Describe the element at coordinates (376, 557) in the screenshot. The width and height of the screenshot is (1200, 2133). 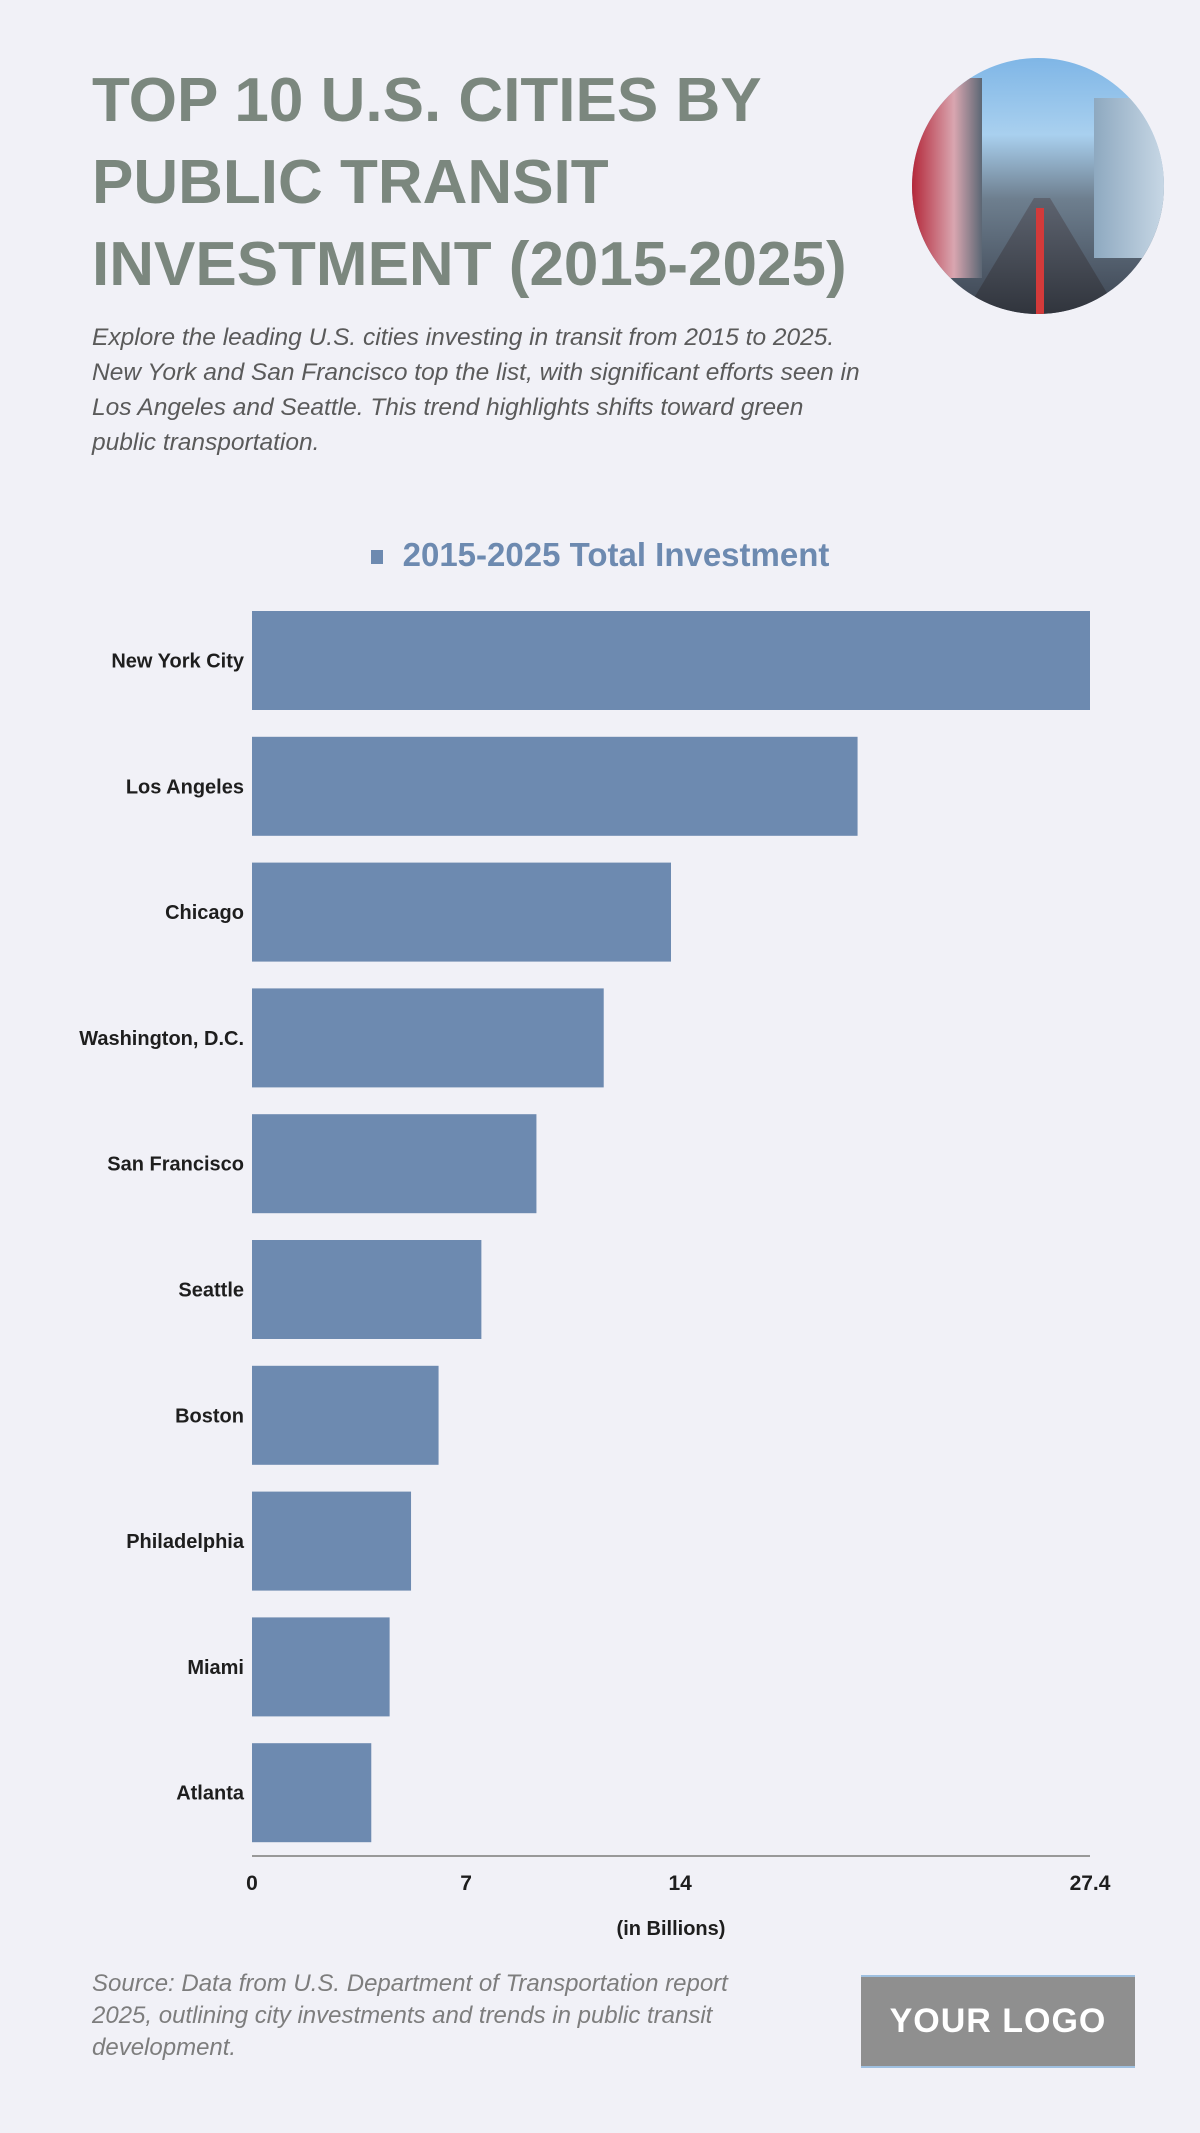
I see `legend-swatch` at that location.